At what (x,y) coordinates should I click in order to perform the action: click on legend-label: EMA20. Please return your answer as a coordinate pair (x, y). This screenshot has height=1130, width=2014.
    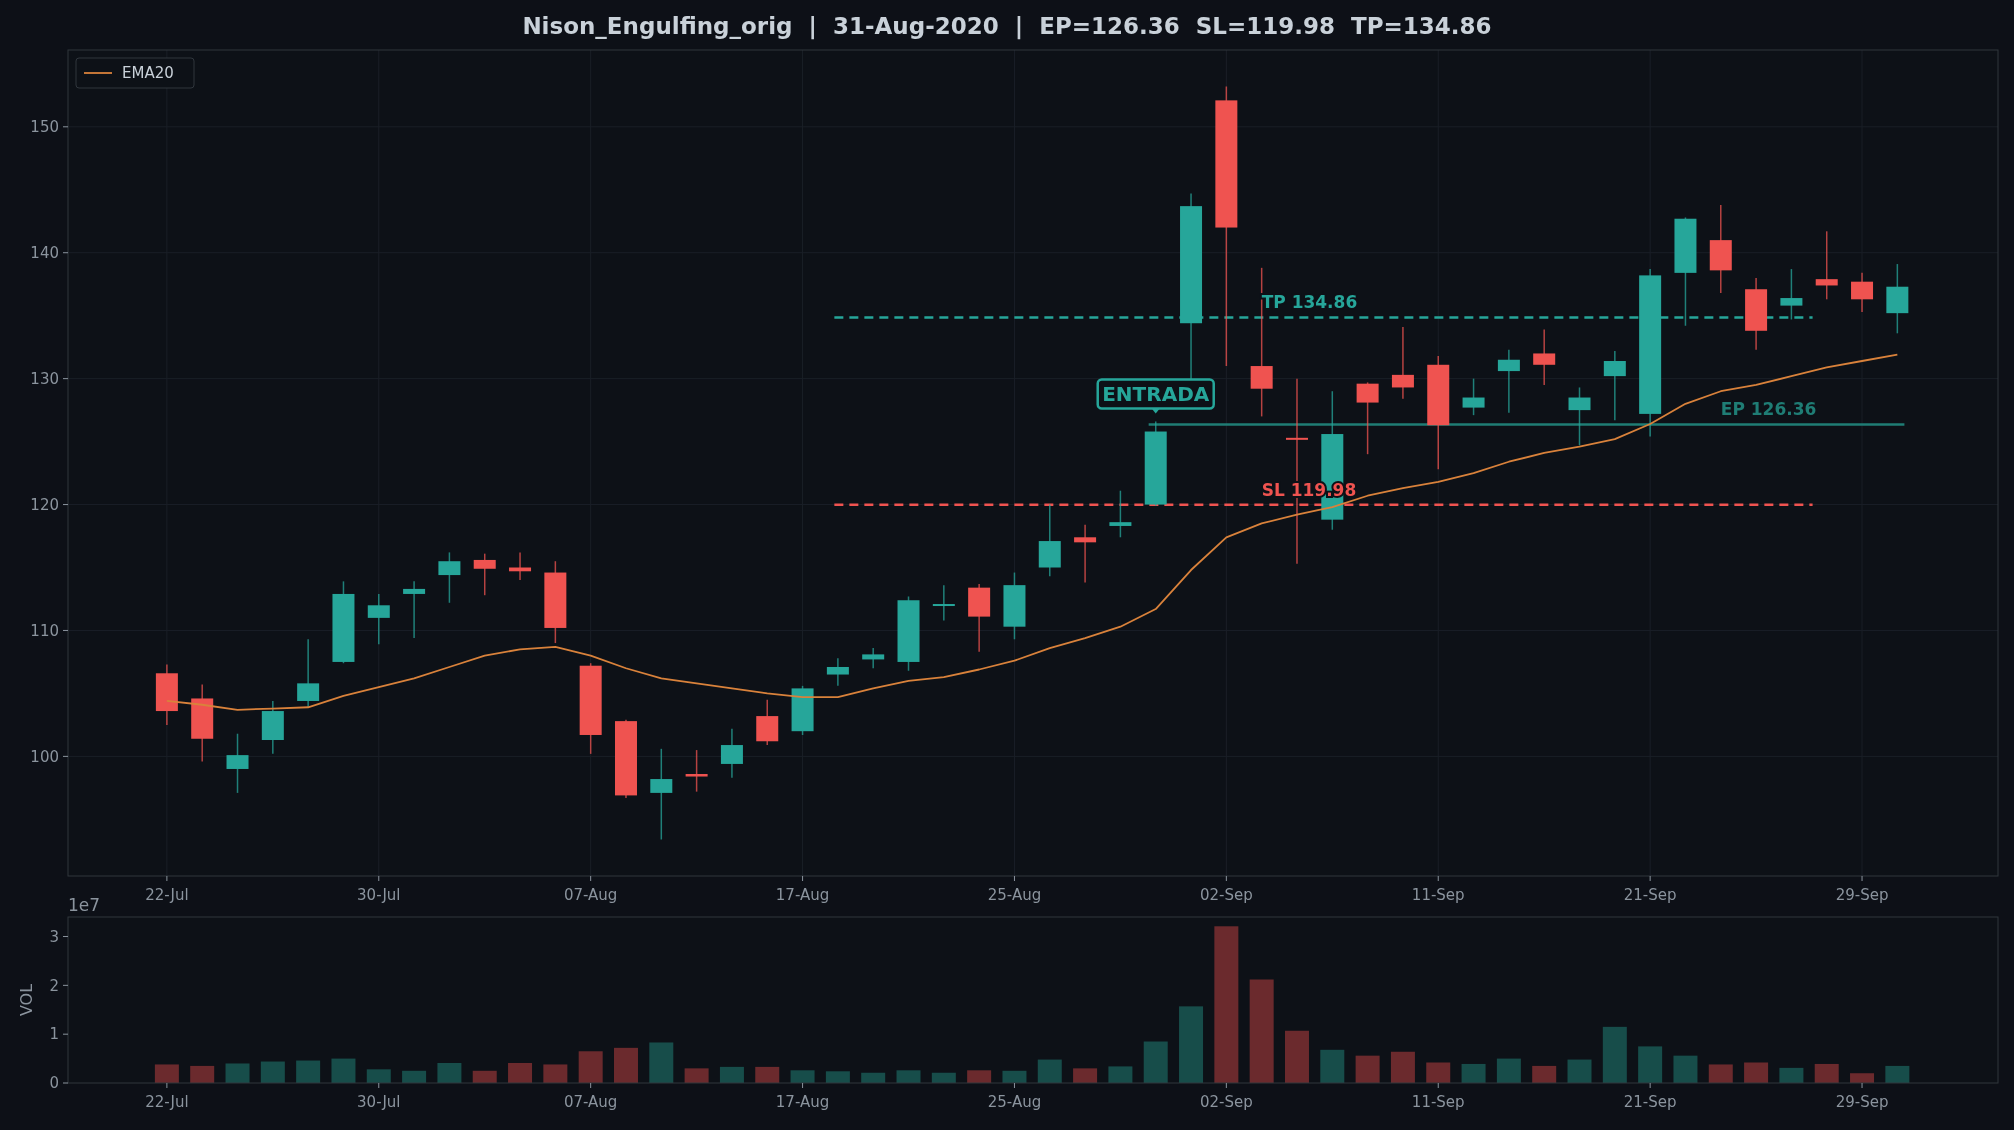
    Looking at the image, I should click on (148, 73).